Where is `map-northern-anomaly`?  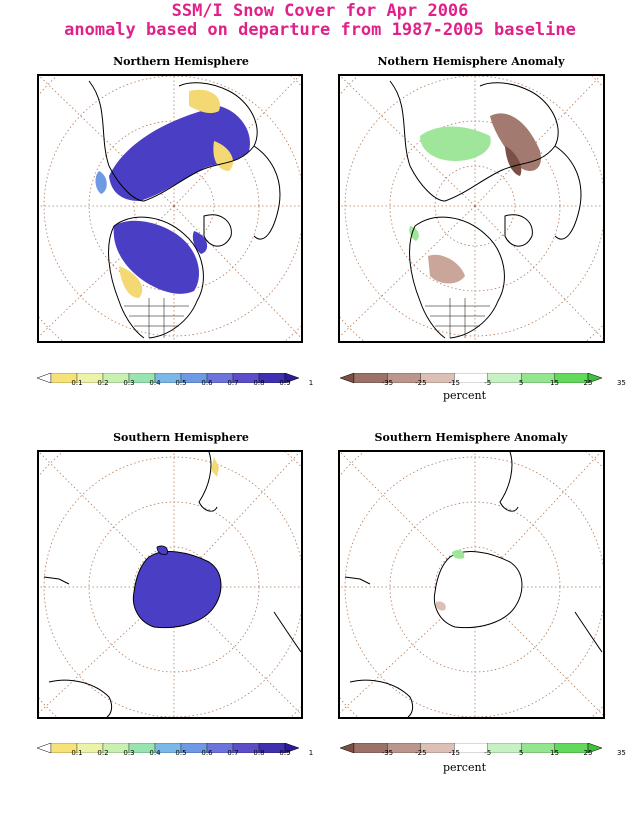
map-northern-anomaly is located at coordinates (471, 208).